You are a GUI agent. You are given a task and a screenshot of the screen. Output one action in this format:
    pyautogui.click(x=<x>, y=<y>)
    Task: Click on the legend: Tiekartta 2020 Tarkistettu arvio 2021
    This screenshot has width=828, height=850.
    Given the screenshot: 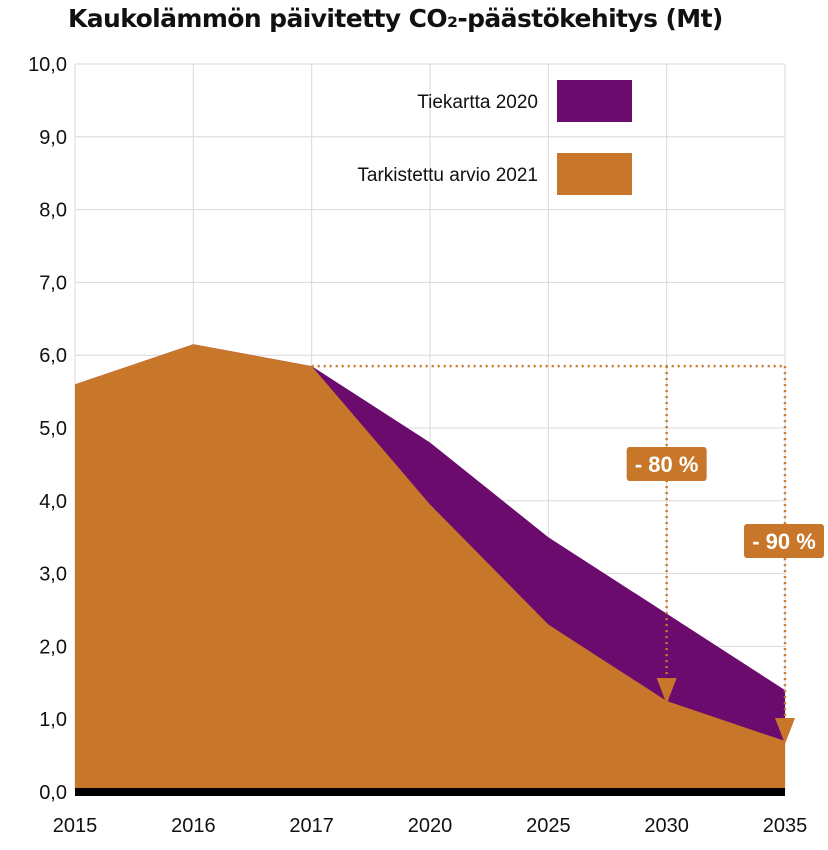 What is the action you would take?
    pyautogui.click(x=494, y=137)
    